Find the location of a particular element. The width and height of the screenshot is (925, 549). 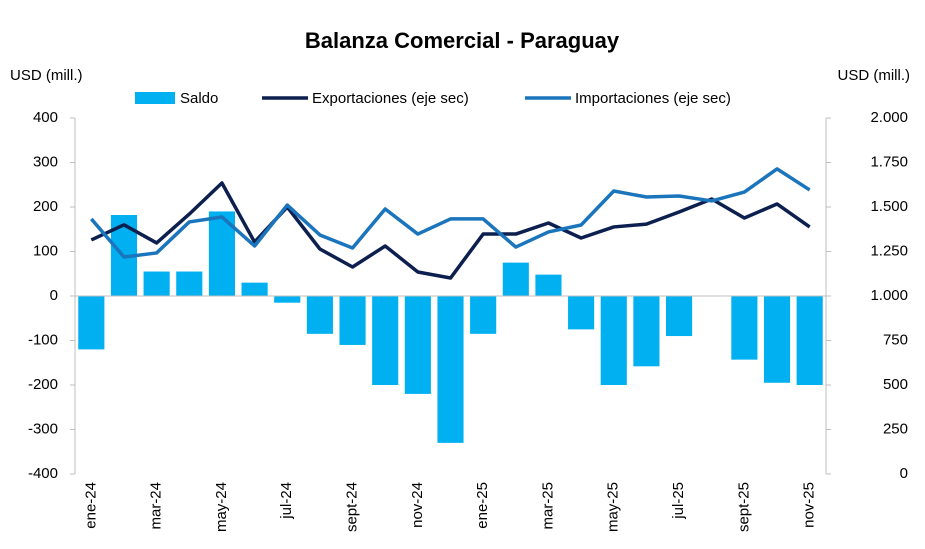

x-tick-label: sept-25 is located at coordinates (743, 507).